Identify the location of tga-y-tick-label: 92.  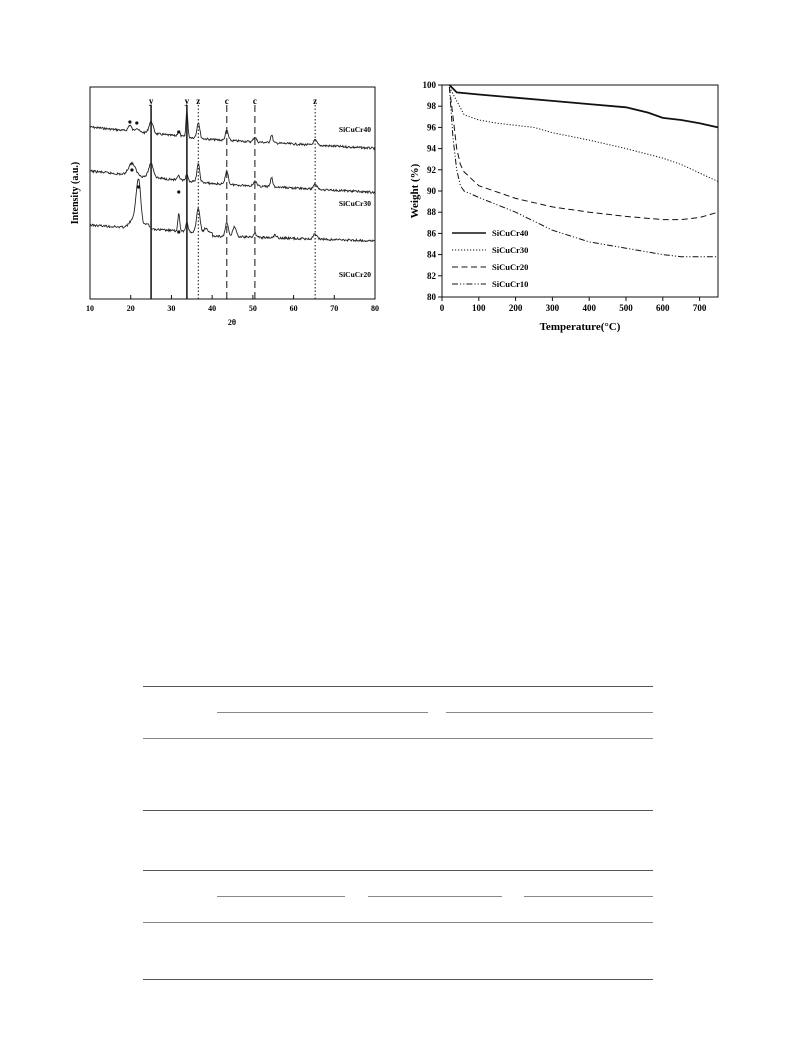
(432, 170).